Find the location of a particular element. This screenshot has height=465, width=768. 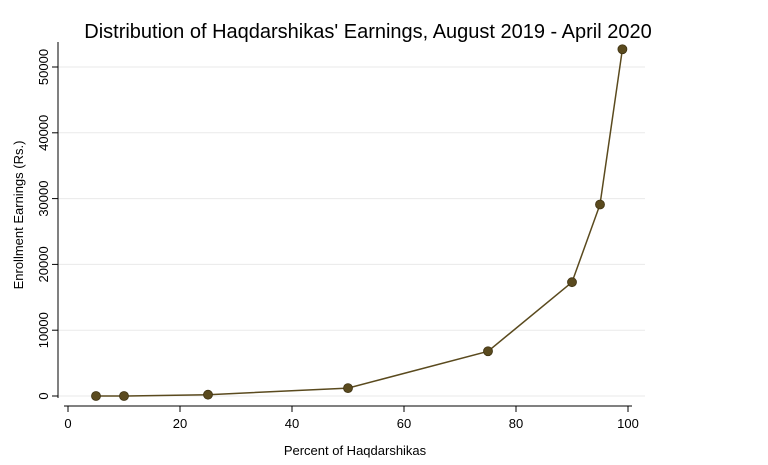

x-axis-ticks: 0 20 40 60 80 100 is located at coordinates (351, 418).